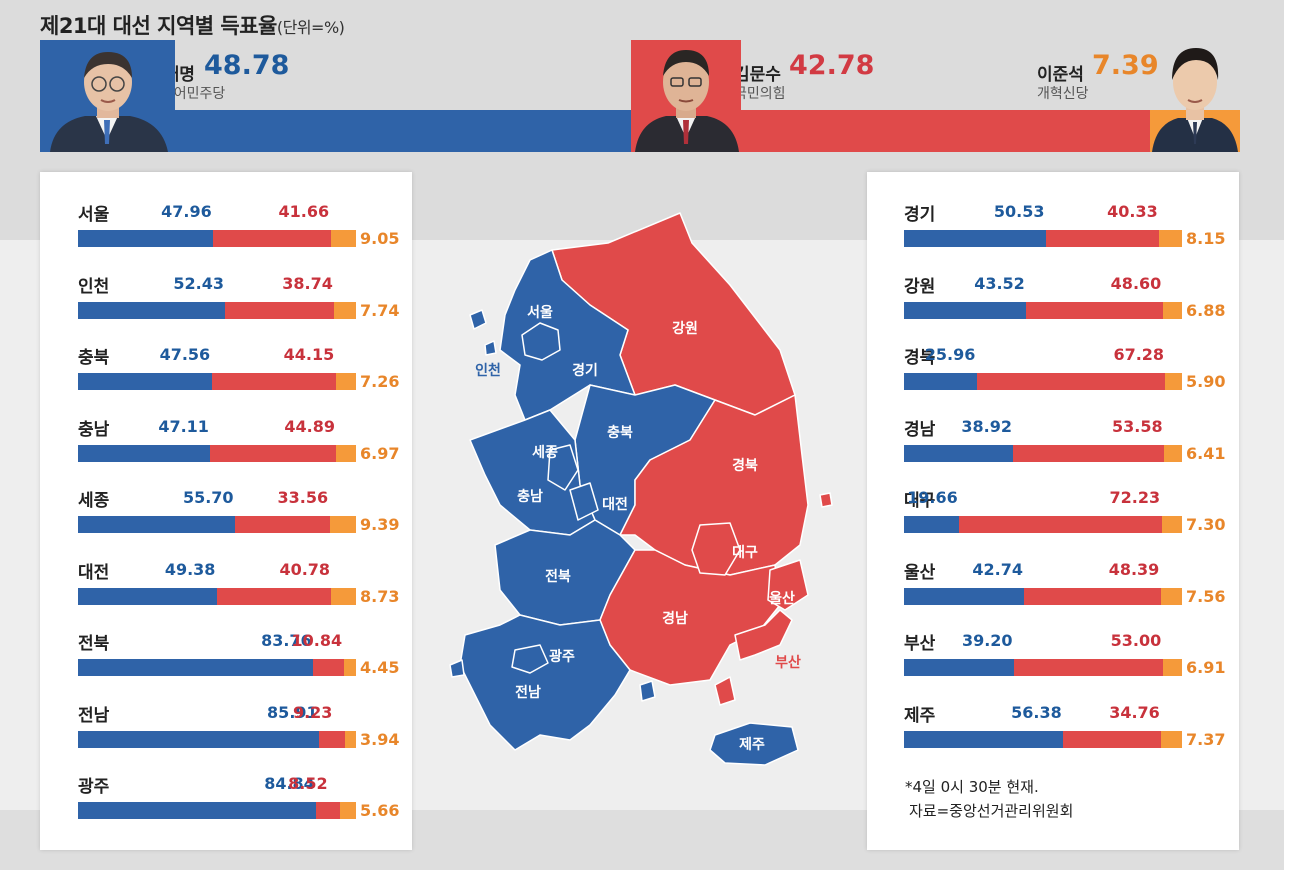  Describe the element at coordinates (307, 283) in the screenshot. I see `value-kim: 38.74` at that location.